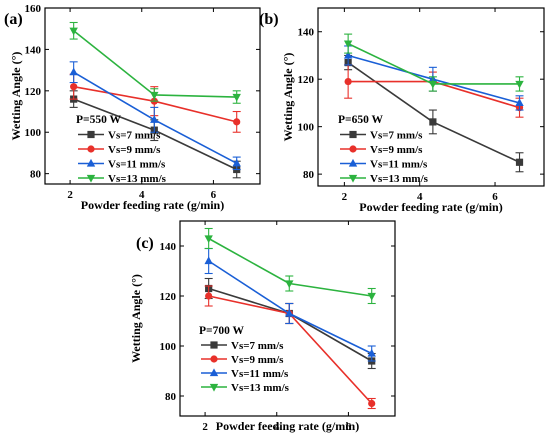 Image resolution: width=550 pixels, height=442 pixels. What do you see at coordinates (269, 19) in the screenshot?
I see `panel-label: (b)` at bounding box center [269, 19].